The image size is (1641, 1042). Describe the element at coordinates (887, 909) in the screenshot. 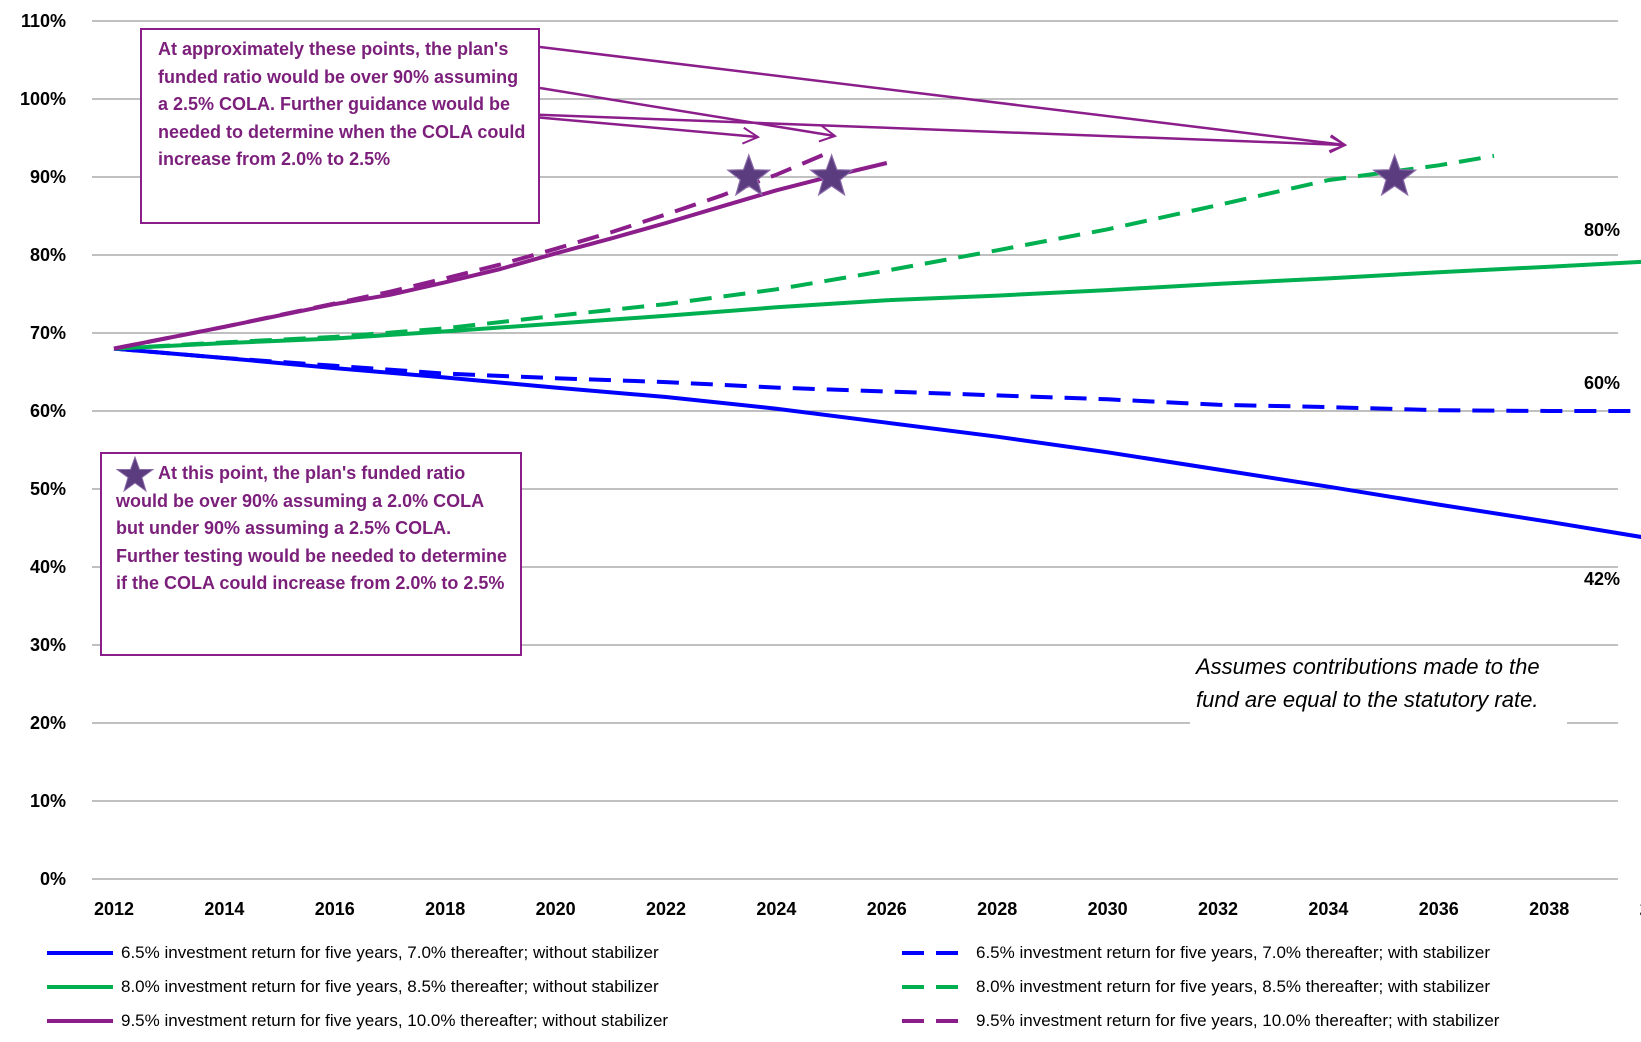

I see `x-tick-label: 2026` at that location.